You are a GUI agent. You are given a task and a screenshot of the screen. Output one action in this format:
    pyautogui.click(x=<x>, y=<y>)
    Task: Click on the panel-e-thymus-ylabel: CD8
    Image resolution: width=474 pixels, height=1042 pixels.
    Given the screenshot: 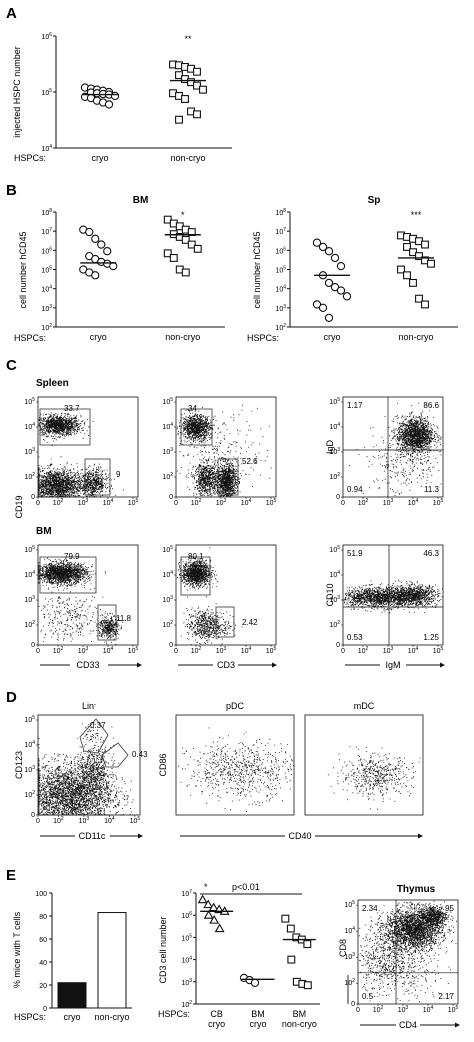 What is the action you would take?
    pyautogui.click(x=343, y=948)
    